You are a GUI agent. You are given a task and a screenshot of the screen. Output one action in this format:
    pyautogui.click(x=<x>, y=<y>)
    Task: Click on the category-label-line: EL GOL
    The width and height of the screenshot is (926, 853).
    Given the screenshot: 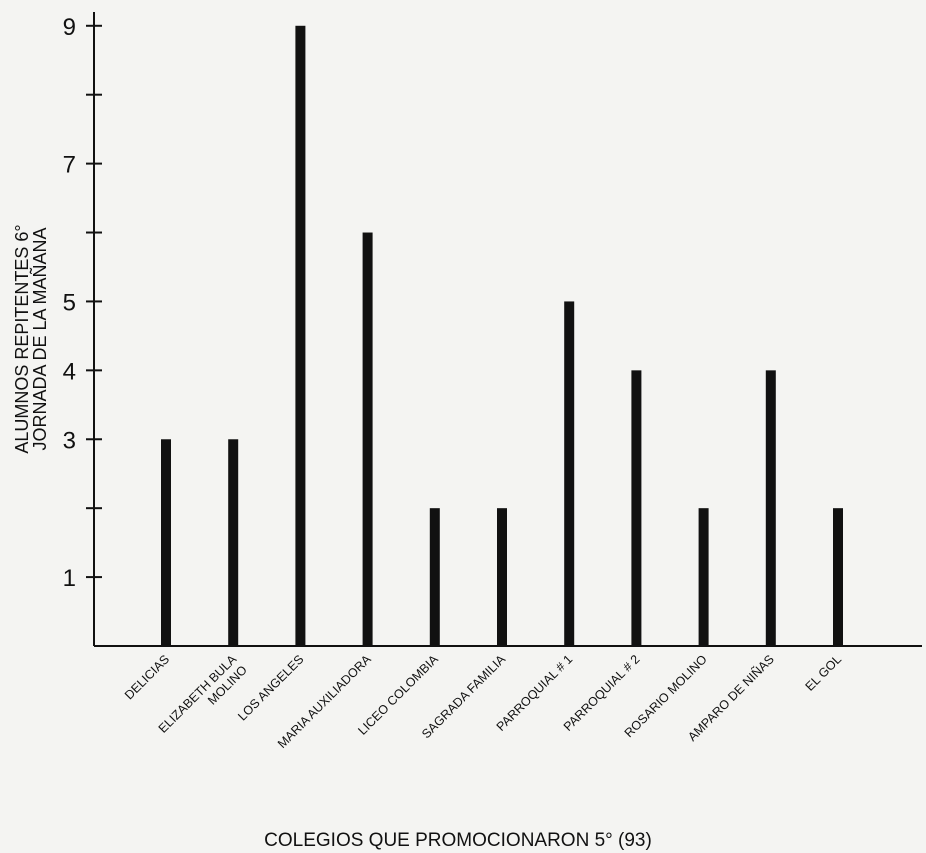 What is the action you would take?
    pyautogui.click(x=824, y=673)
    